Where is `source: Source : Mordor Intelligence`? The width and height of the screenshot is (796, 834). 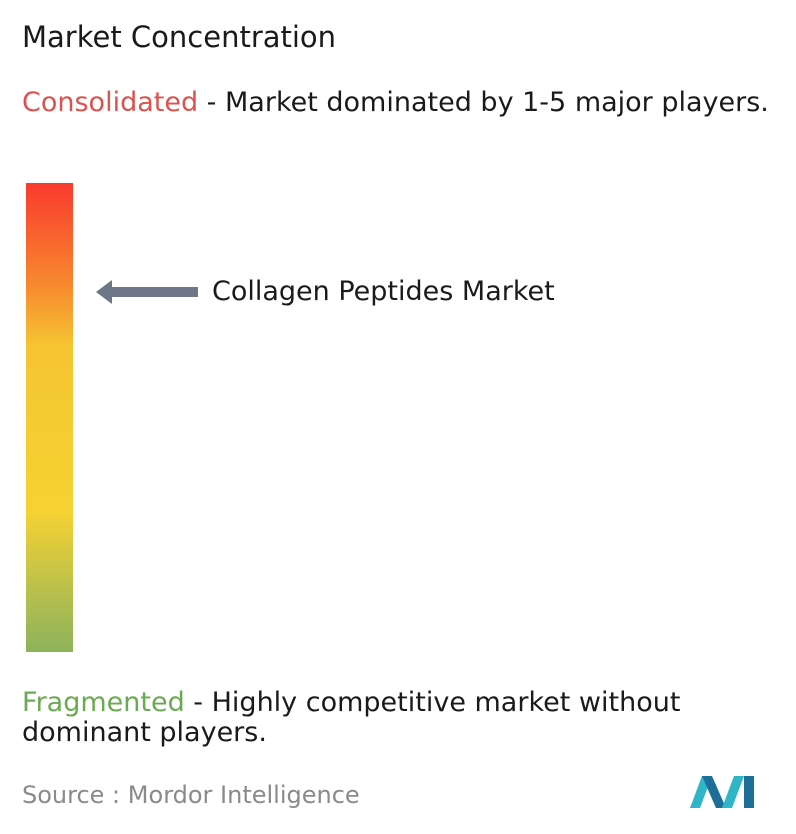 source: Source : Mordor Intelligence is located at coordinates (191, 795).